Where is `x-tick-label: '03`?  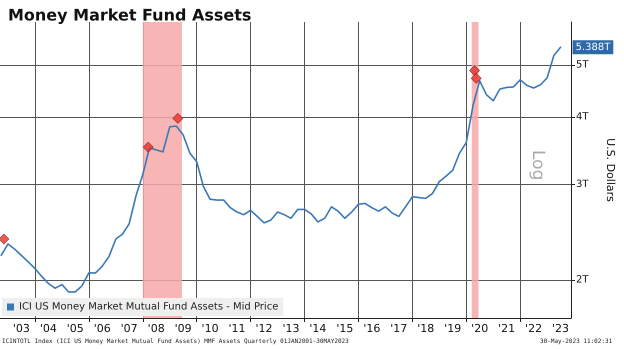
x-tick-label: '03 is located at coordinates (21, 328).